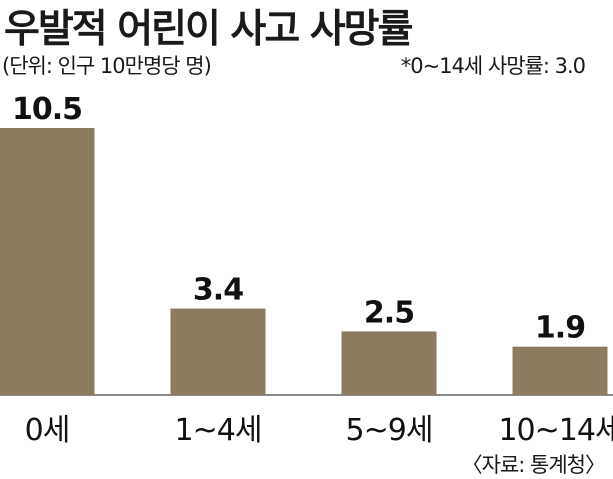 The width and height of the screenshot is (613, 479). What do you see at coordinates (47, 109) in the screenshot?
I see `value-label-0: 10.5` at bounding box center [47, 109].